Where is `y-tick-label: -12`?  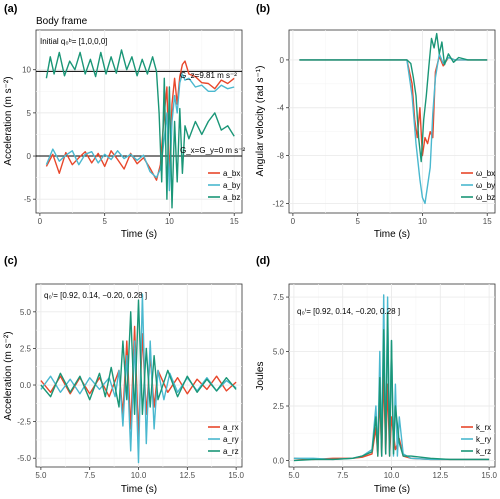 y-tick-label: -12 is located at coordinates (278, 203).